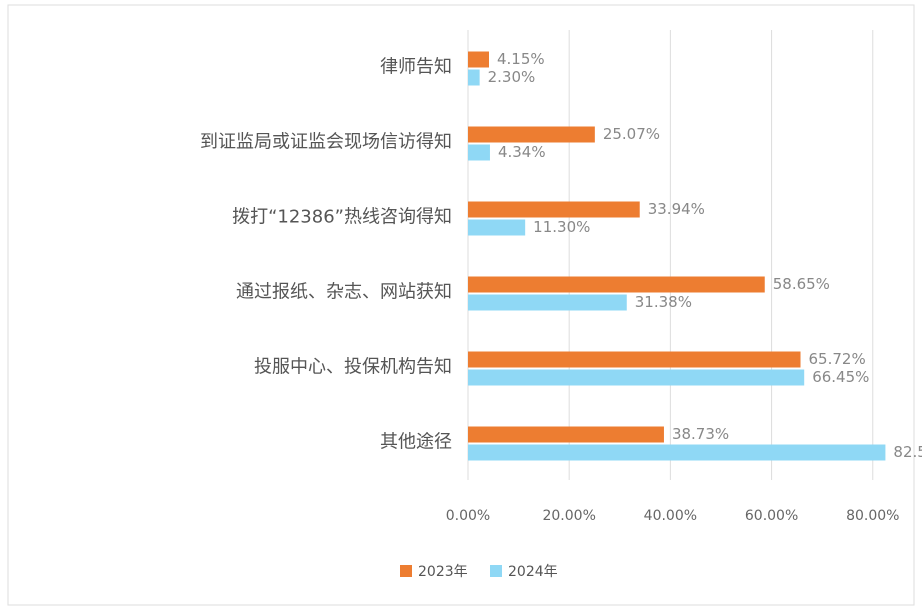  Describe the element at coordinates (676, 209) in the screenshot. I see `value-label: 33.94%` at that location.